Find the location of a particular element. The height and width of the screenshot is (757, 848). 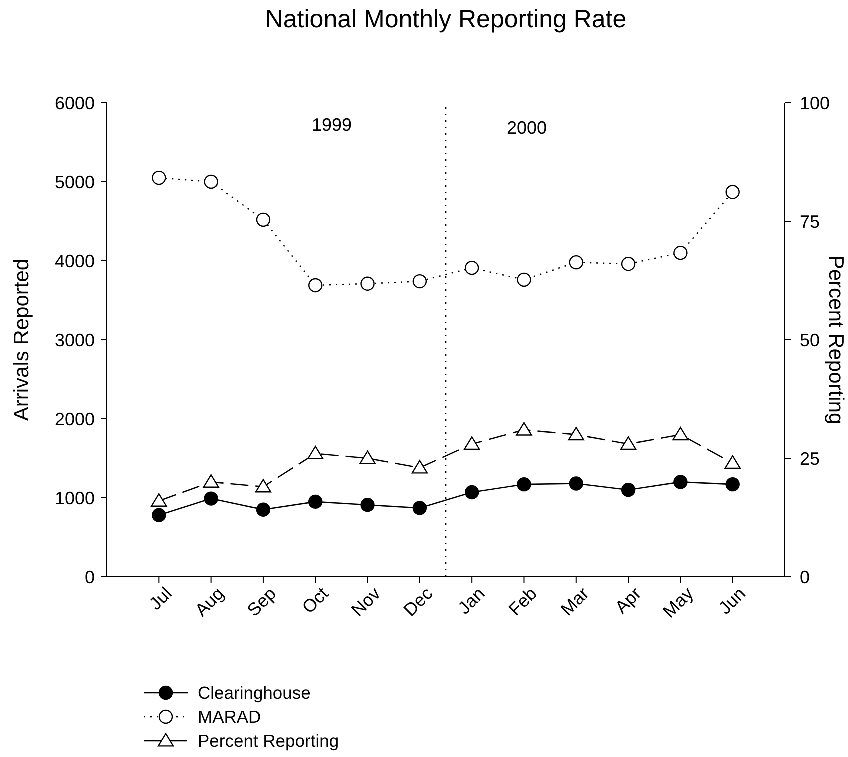

x-tick-label: Jan is located at coordinates (471, 601).